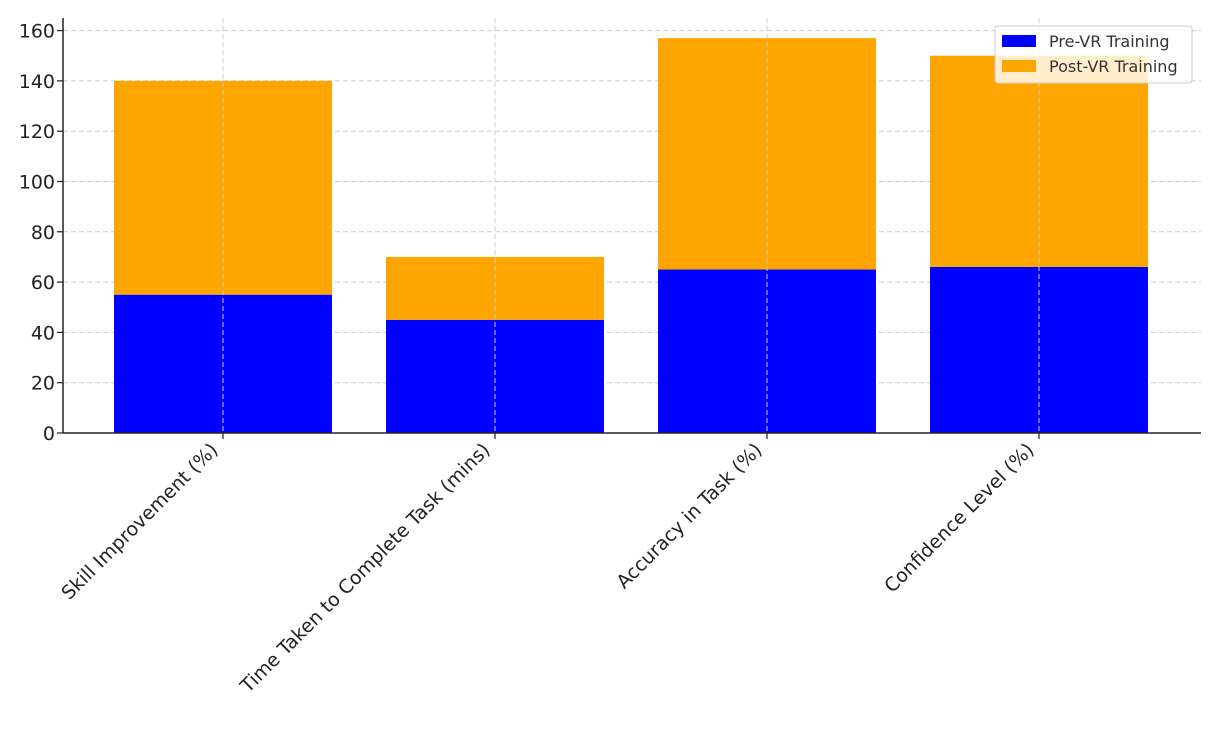  What do you see at coordinates (1109, 41) in the screenshot?
I see `legend-label: Pre-VR Training` at bounding box center [1109, 41].